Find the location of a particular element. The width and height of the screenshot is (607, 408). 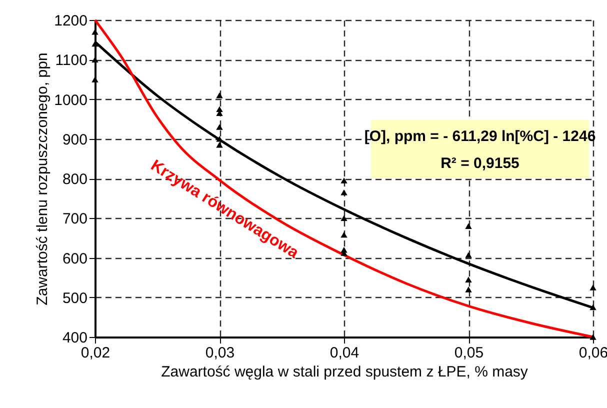

y-tick-label: 700 is located at coordinates (75, 219).